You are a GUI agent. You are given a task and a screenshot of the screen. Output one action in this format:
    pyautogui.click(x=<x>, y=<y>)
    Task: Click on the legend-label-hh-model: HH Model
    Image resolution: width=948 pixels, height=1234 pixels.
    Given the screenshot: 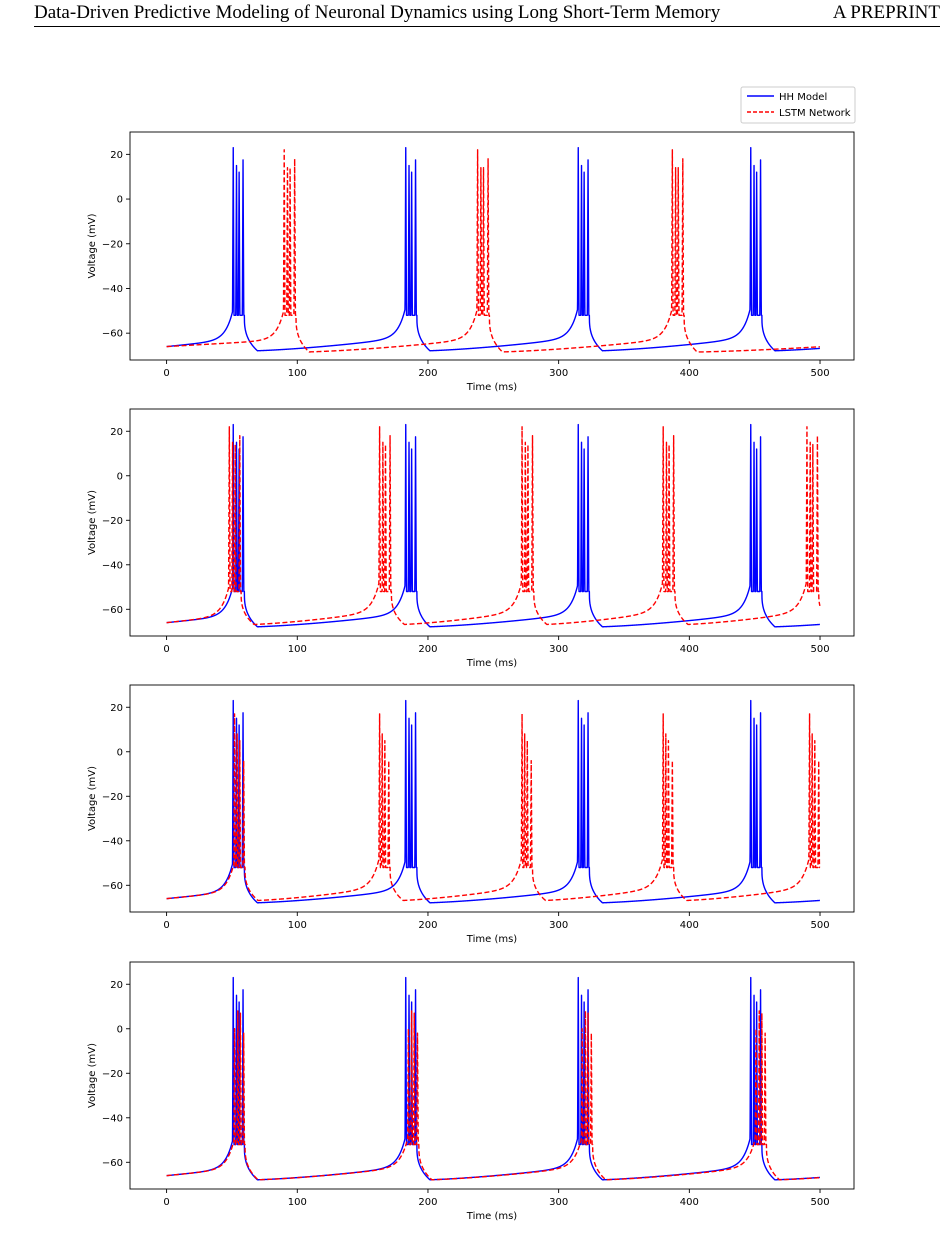 What is the action you would take?
    pyautogui.click(x=803, y=97)
    